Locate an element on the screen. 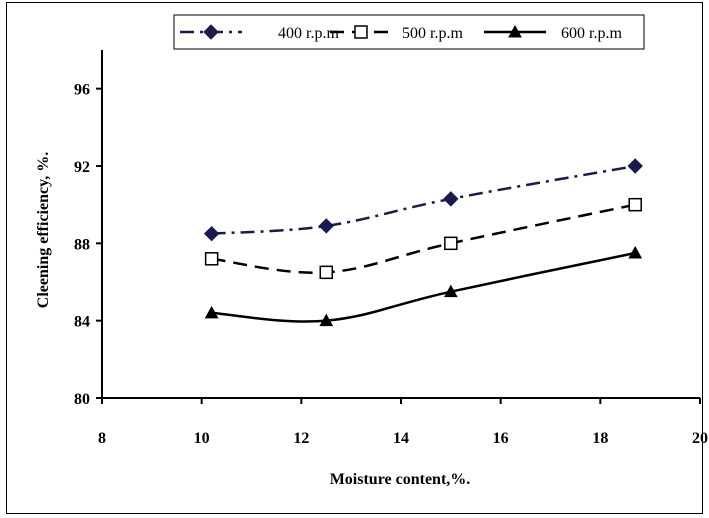 The image size is (709, 518). y-tick-label: 84 is located at coordinates (82, 322).